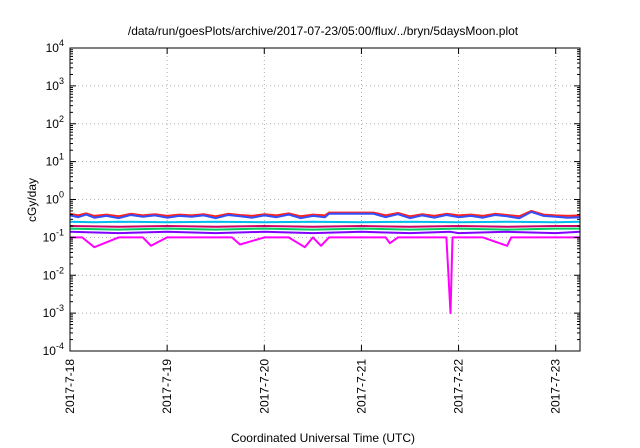 Image resolution: width=640 pixels, height=448 pixels. Describe the element at coordinates (323, 438) in the screenshot. I see `x-axis-label: Coordinated Universal Time (UTC)` at that location.